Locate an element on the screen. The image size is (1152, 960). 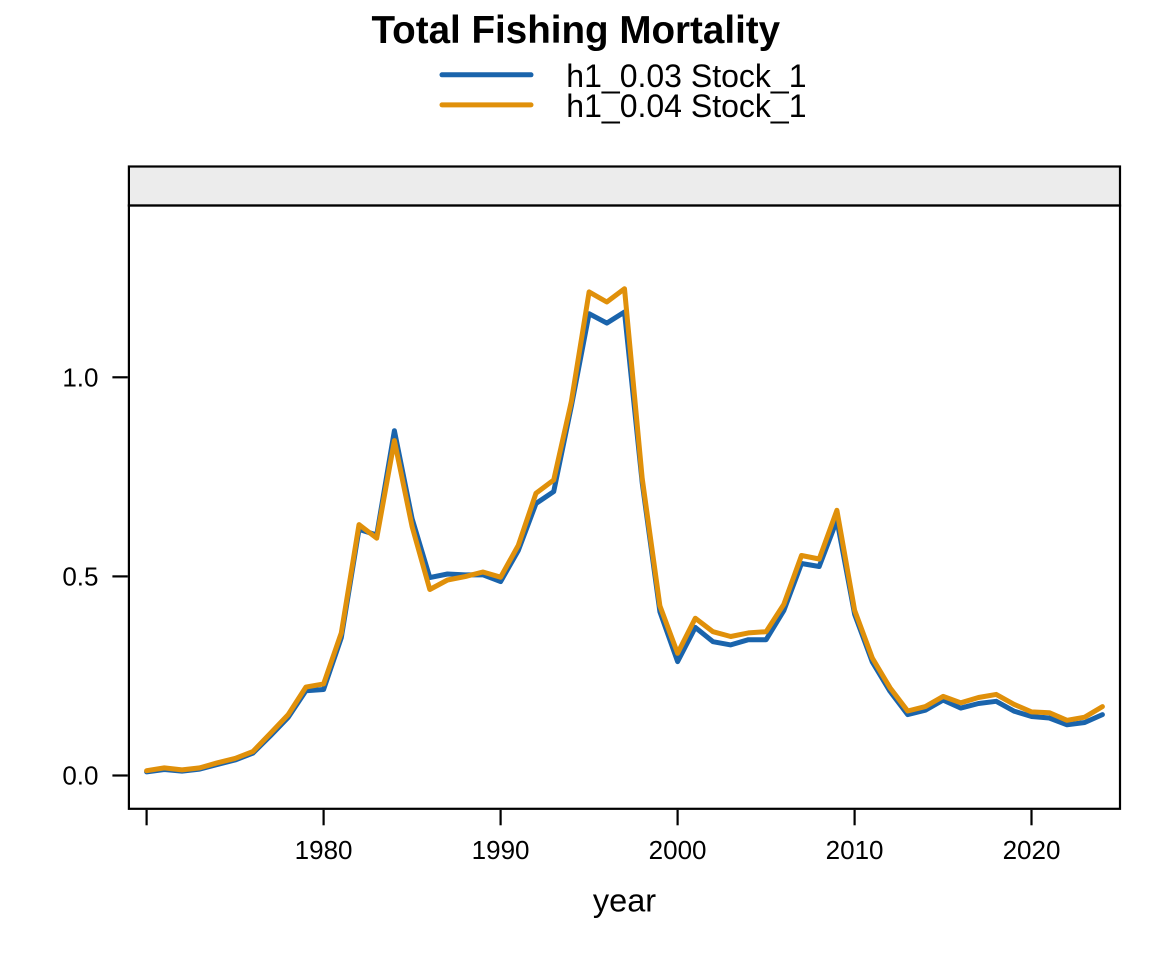
svg-text: year is located at coordinates (624, 901).